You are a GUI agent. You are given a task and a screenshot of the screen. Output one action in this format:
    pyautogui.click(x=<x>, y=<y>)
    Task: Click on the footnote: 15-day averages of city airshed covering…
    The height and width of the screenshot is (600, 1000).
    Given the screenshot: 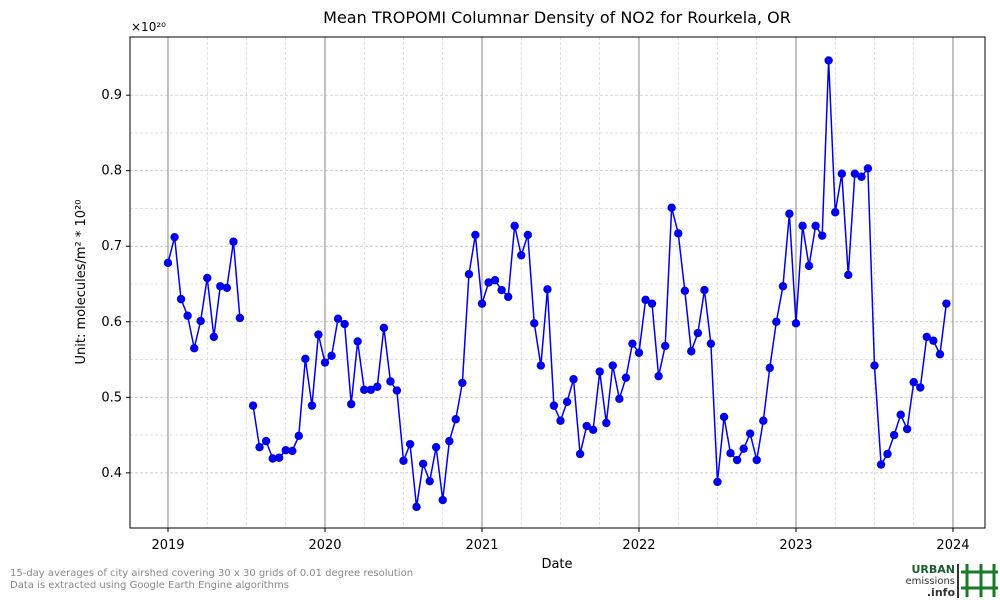 What is the action you would take?
    pyautogui.click(x=211, y=573)
    